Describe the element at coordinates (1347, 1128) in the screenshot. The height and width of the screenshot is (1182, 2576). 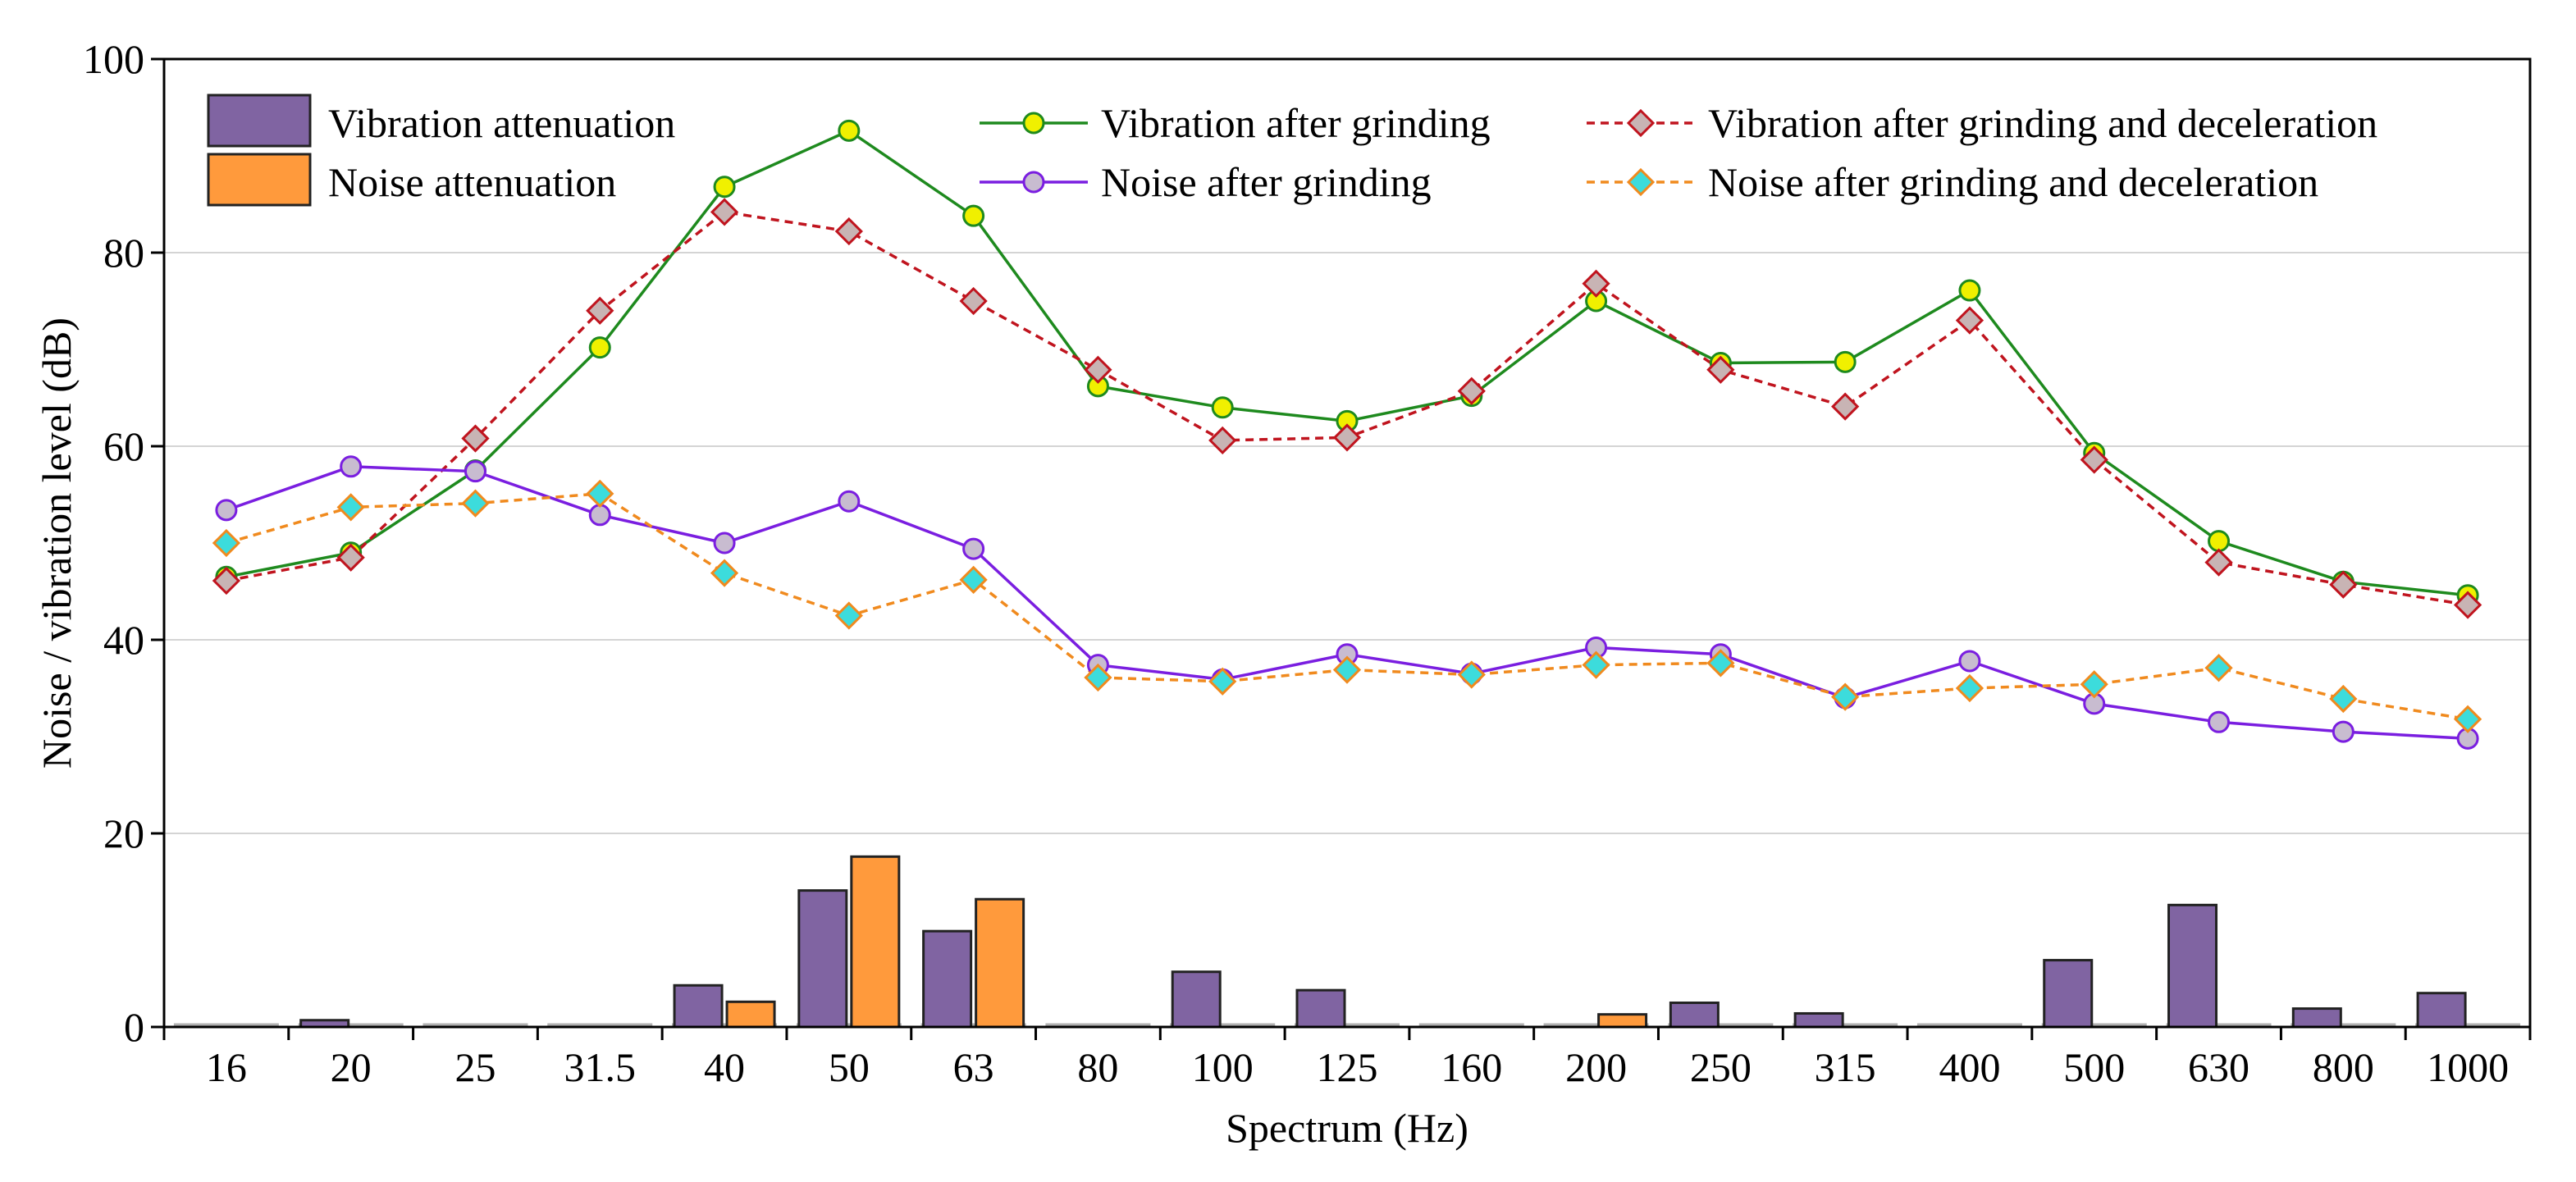
I see `x-axis-title: Spectrum (Hz)` at that location.